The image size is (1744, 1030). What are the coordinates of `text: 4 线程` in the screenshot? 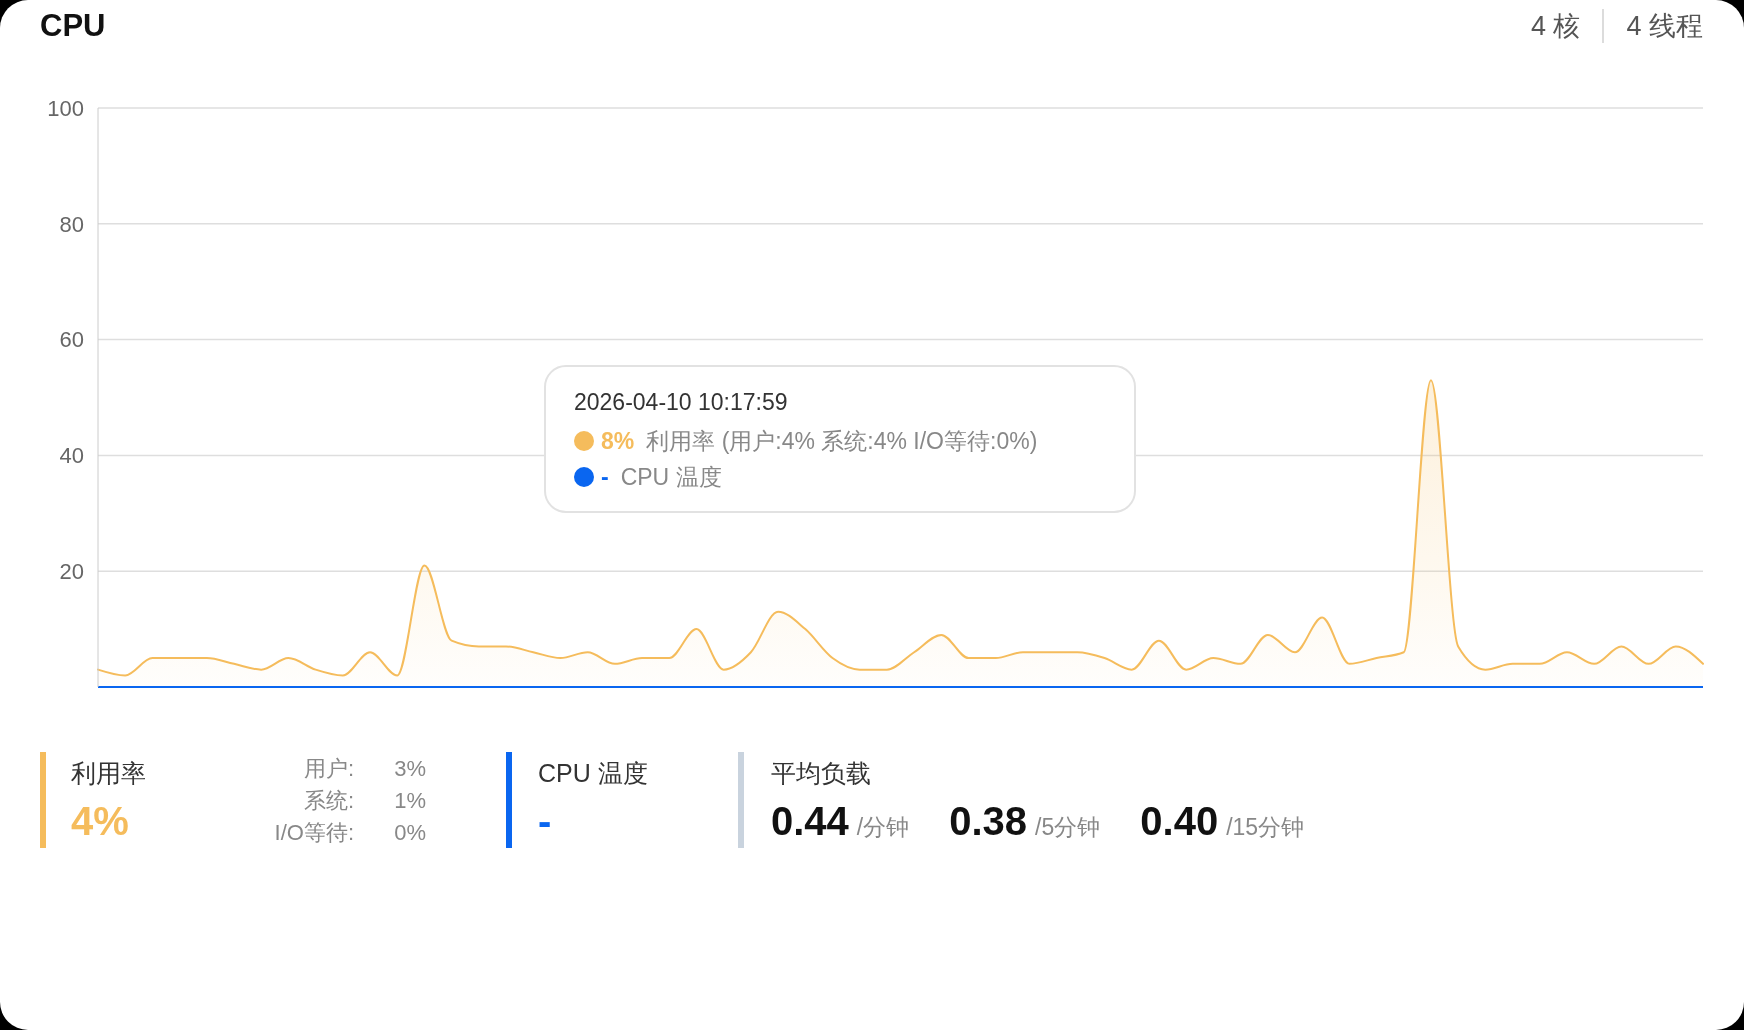 It's located at (1664, 26).